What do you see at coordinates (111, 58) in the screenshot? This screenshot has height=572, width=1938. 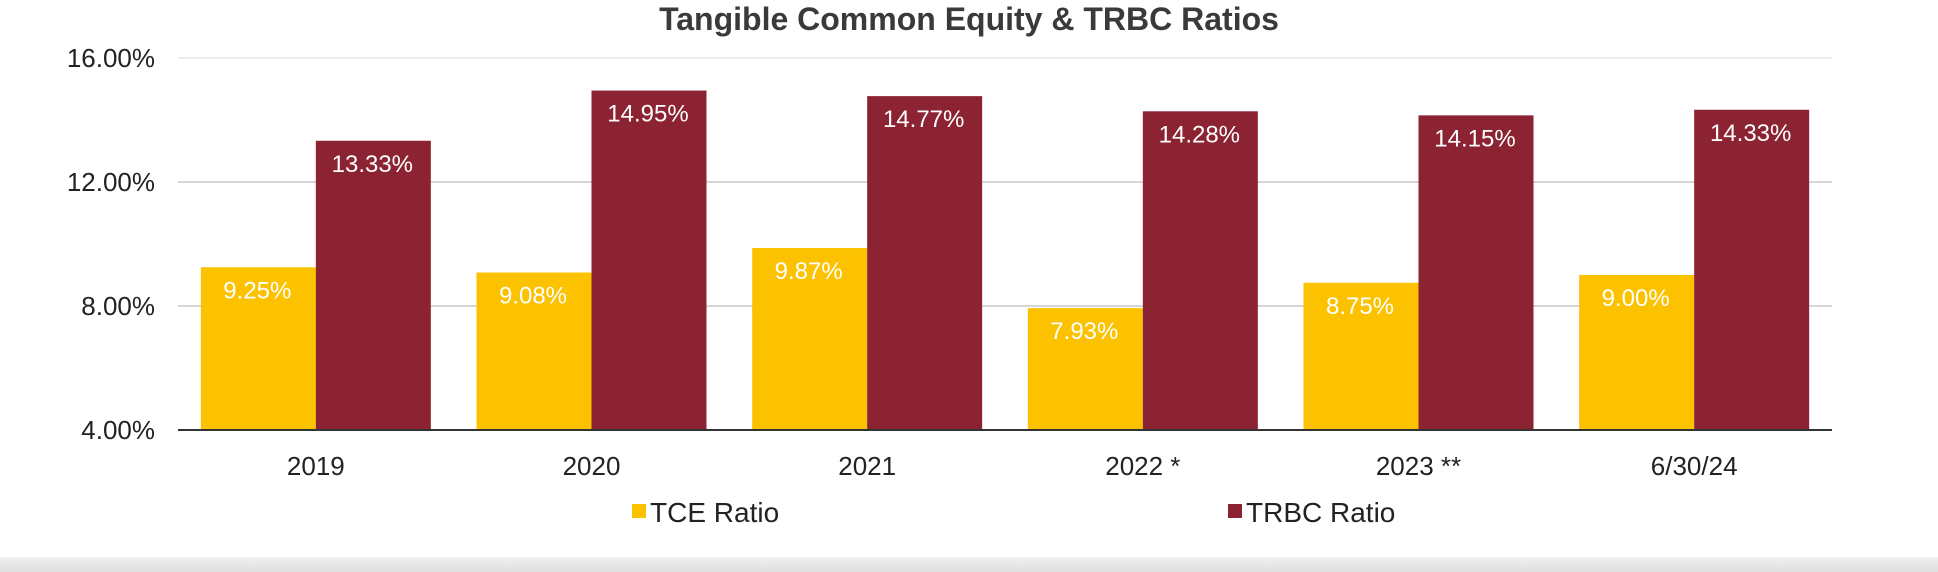 I see `y-tick-label: 16.00%` at bounding box center [111, 58].